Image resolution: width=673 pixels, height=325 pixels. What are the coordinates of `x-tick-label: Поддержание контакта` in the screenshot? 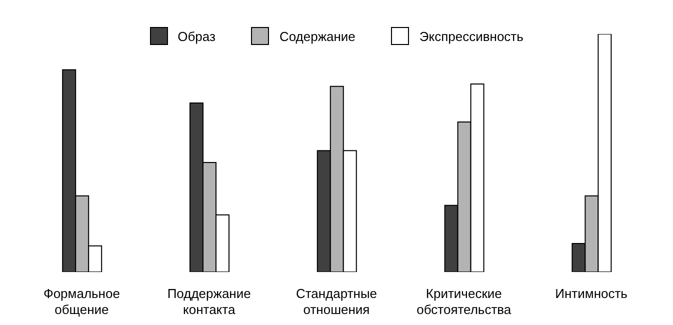 It's located at (209, 301).